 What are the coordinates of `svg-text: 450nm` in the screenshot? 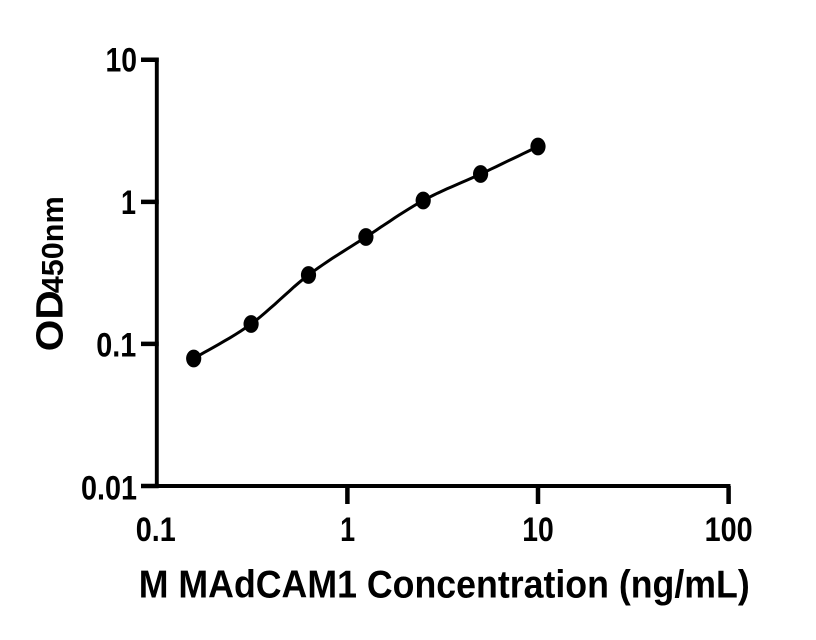 It's located at (53, 244).